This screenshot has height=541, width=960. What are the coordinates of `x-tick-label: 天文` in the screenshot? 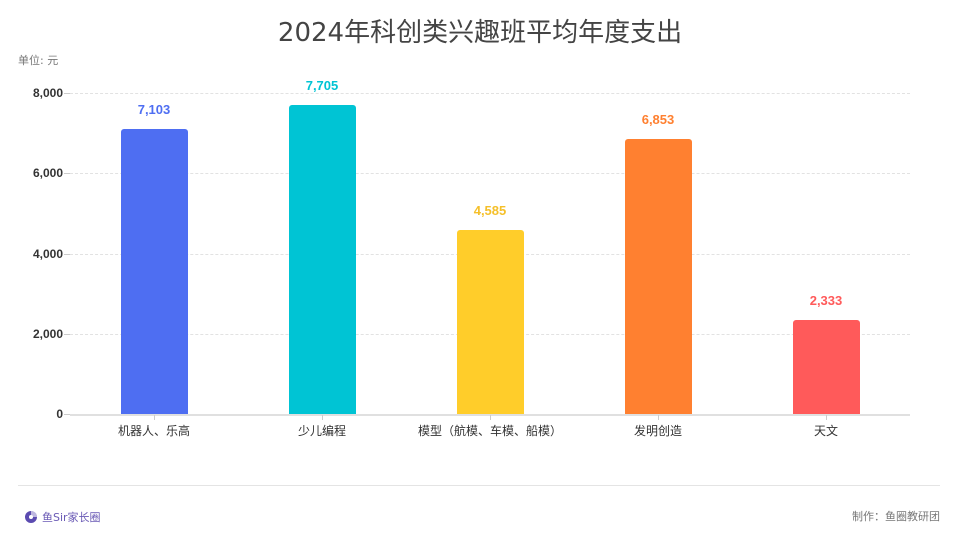 It's located at (825, 431).